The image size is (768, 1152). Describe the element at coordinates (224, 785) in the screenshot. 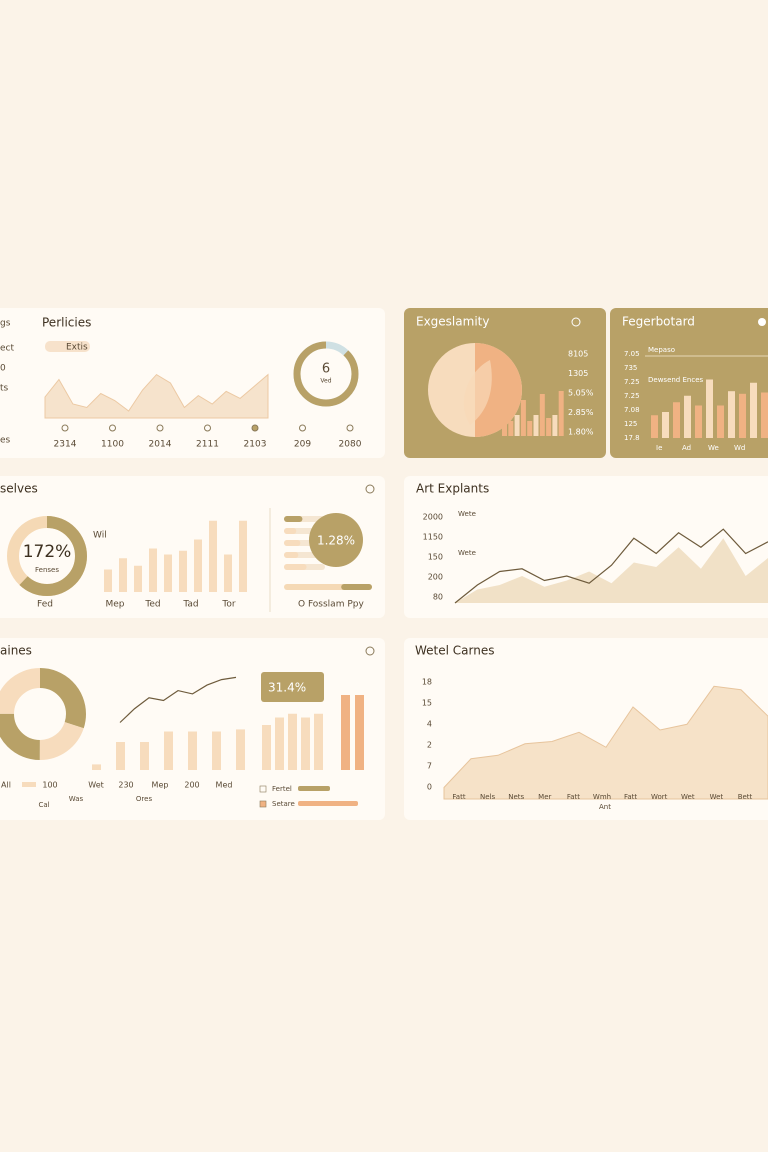

I see `label: Med` at that location.